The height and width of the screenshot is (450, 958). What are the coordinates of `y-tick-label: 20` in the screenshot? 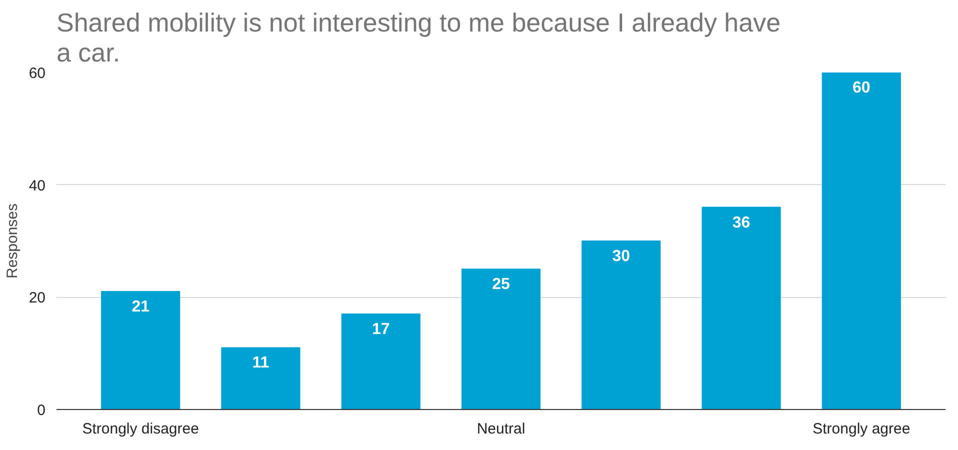 It's located at (37, 298).